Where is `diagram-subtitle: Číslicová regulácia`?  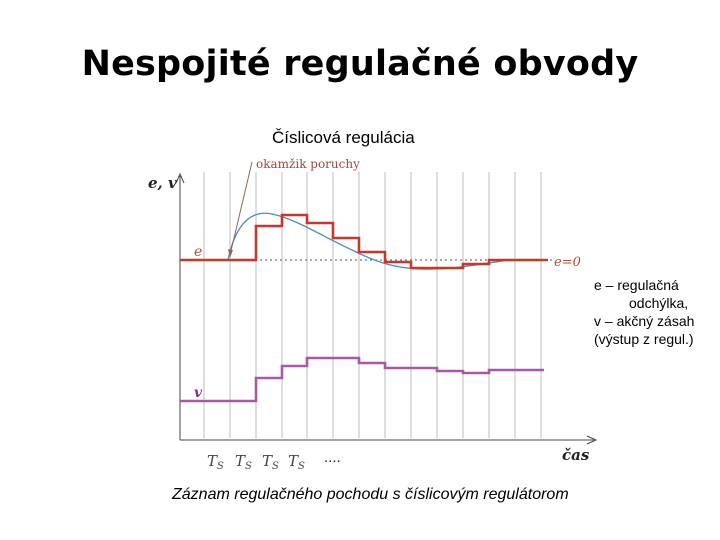
diagram-subtitle: Číslicová regulácia is located at coordinates (343, 137).